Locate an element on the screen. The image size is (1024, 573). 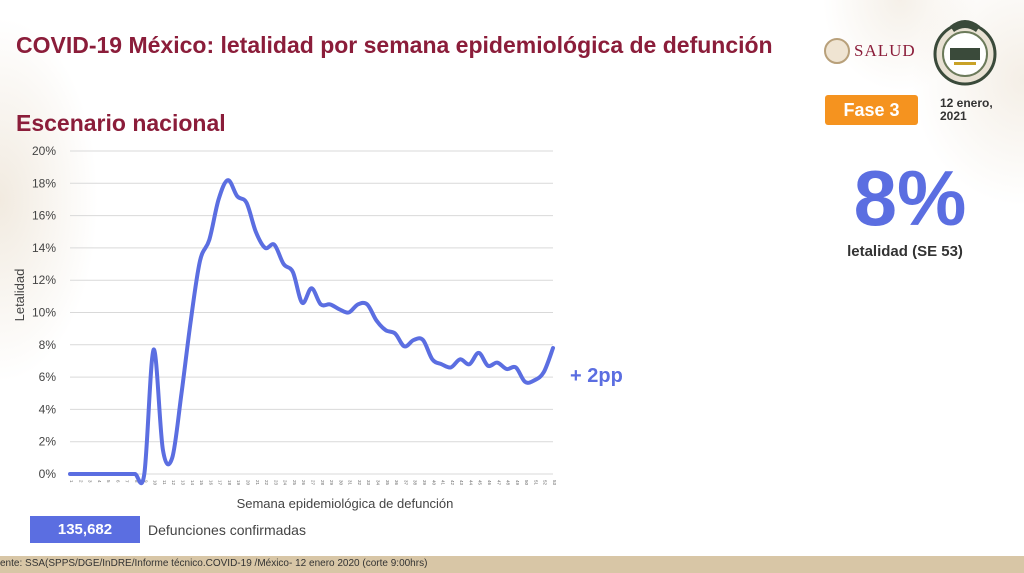
x-tick-label: 46 is located at coordinates (489, 483).